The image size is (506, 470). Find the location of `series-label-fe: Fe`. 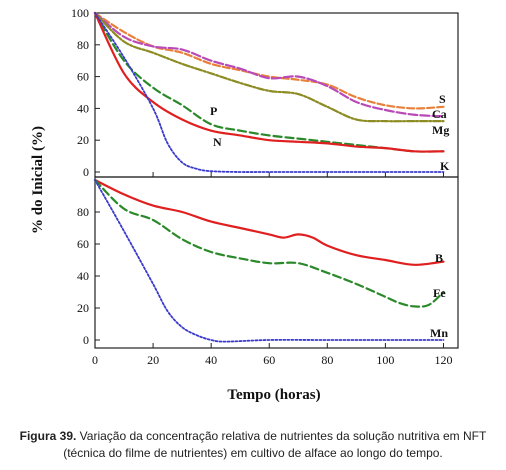

series-label-fe: Fe is located at coordinates (439, 293).